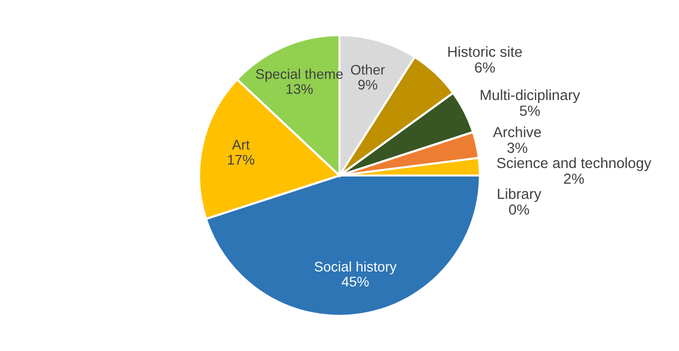 The width and height of the screenshot is (679, 351). I want to click on data-label: 17%, so click(241, 159).